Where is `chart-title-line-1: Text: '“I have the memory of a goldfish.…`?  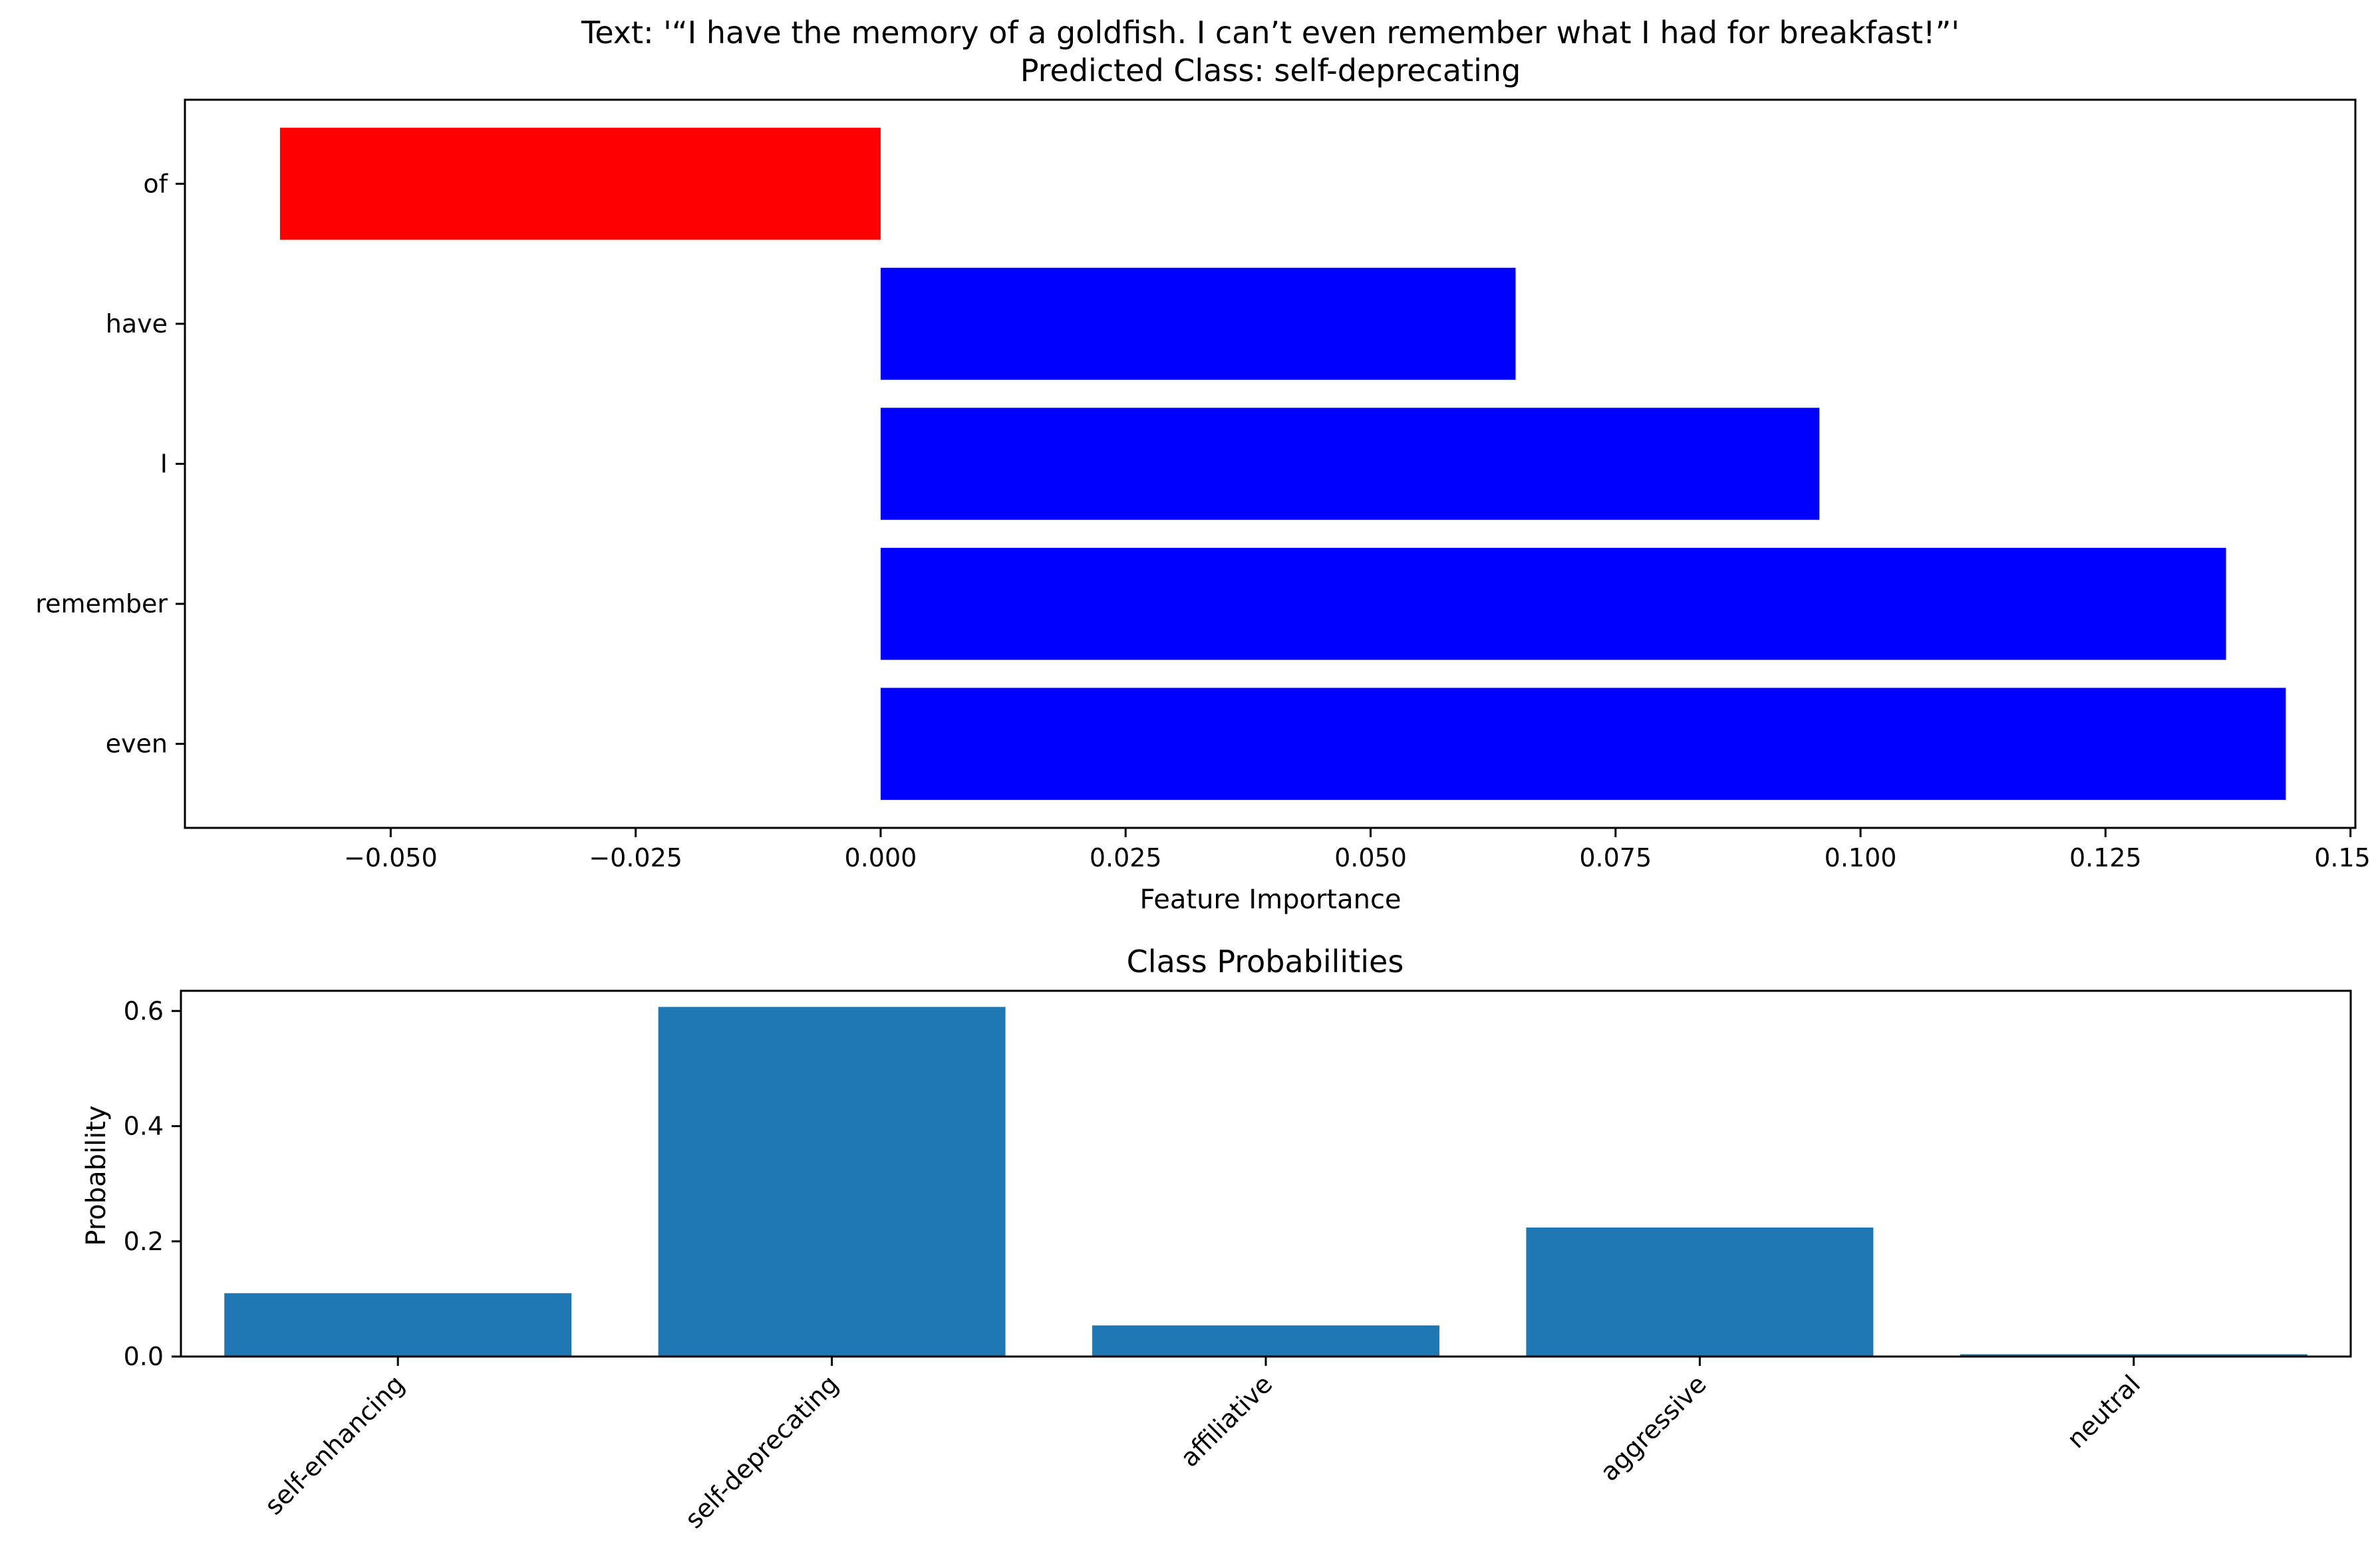
chart-title-line-1: Text: '“I have the memory of a goldfish.… is located at coordinates (1270, 33).